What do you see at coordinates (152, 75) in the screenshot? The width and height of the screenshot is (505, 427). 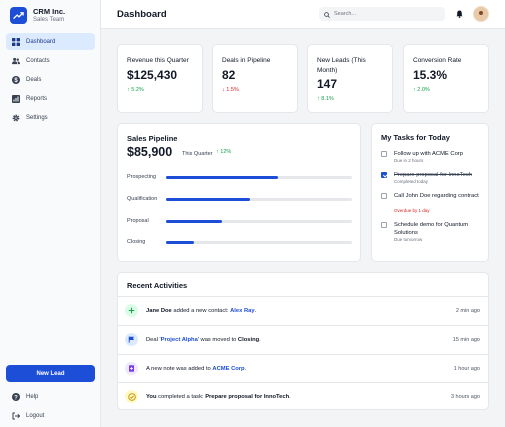 I see `stat-value: $125,430` at bounding box center [152, 75].